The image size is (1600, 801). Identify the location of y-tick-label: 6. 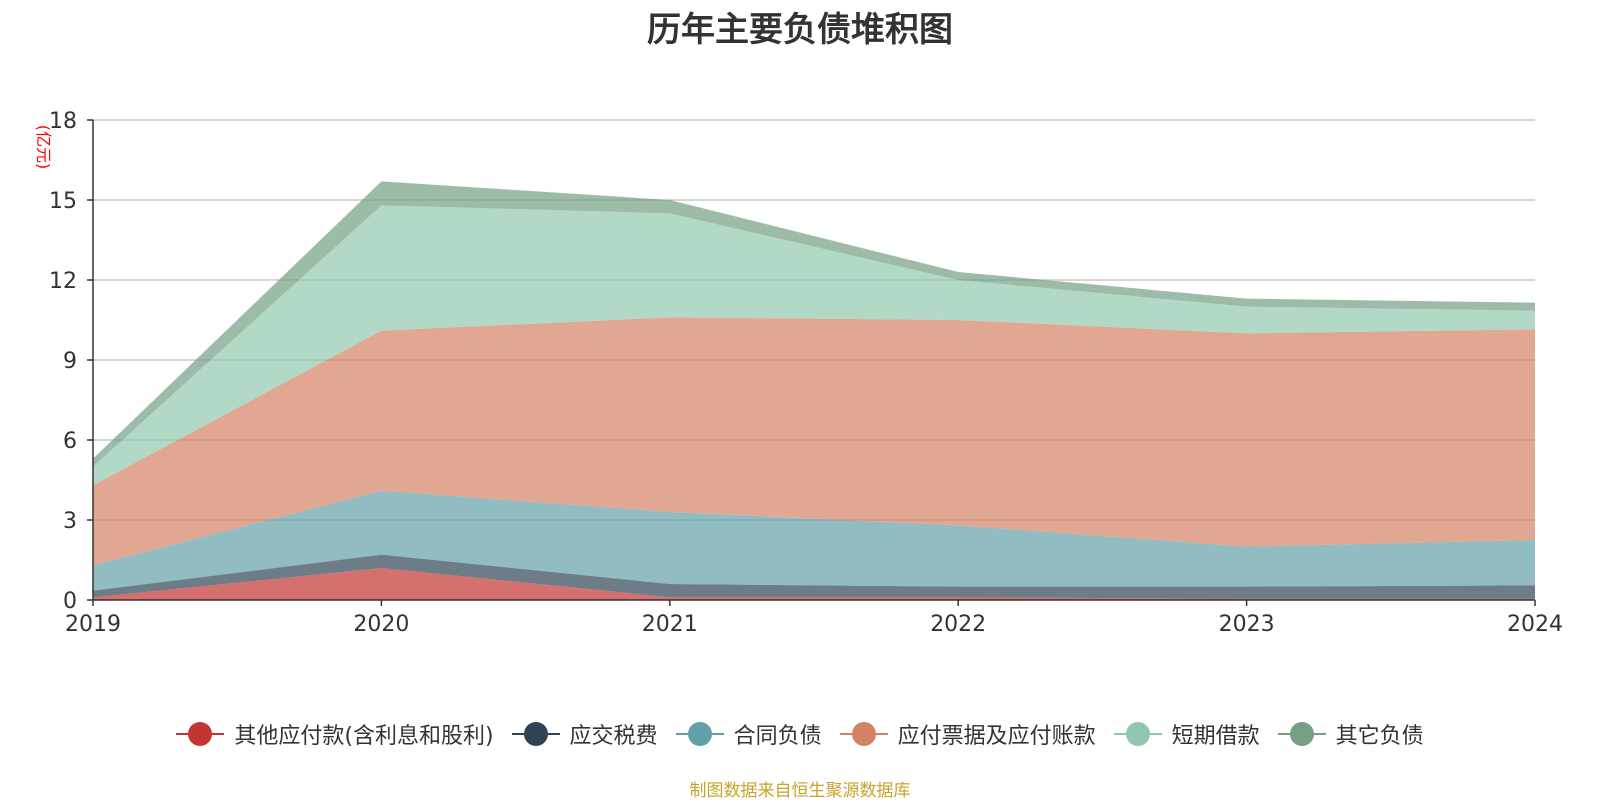
(70, 441).